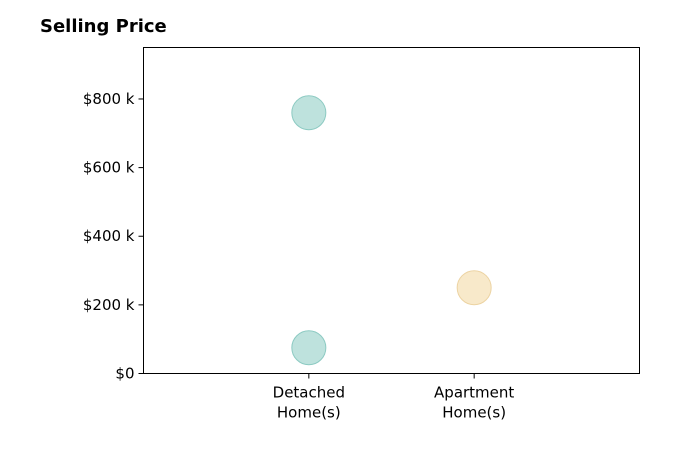 The image size is (679, 462). What do you see at coordinates (103, 26) in the screenshot?
I see `chart-title: Selling Price` at bounding box center [103, 26].